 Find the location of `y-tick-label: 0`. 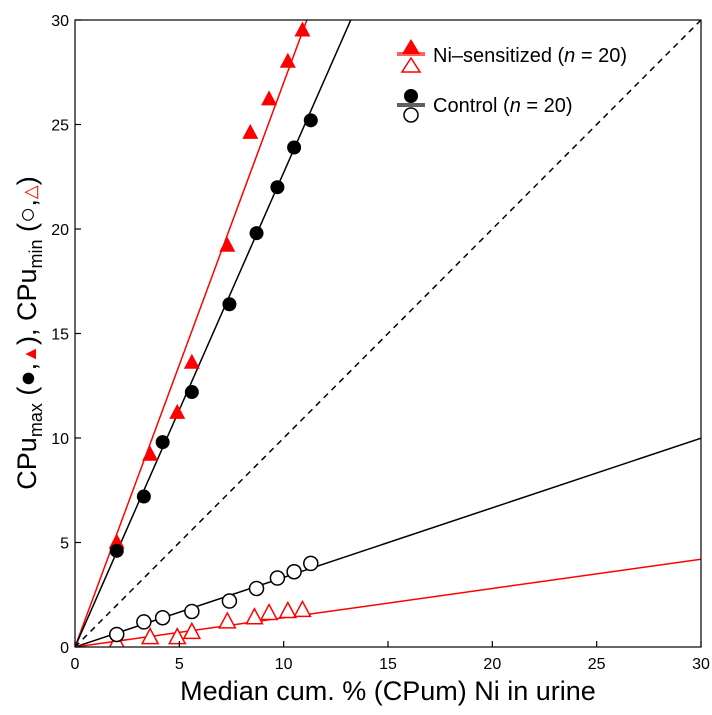

y-tick-label: 0 is located at coordinates (64, 648).